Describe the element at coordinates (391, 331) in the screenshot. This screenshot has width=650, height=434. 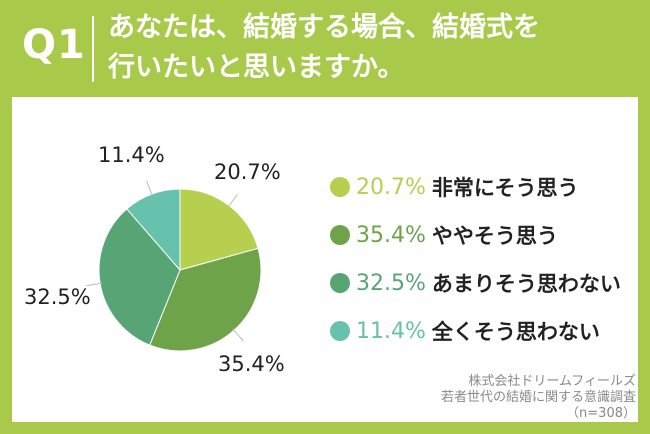
I see `legend-pct-4: 11.4%` at that location.